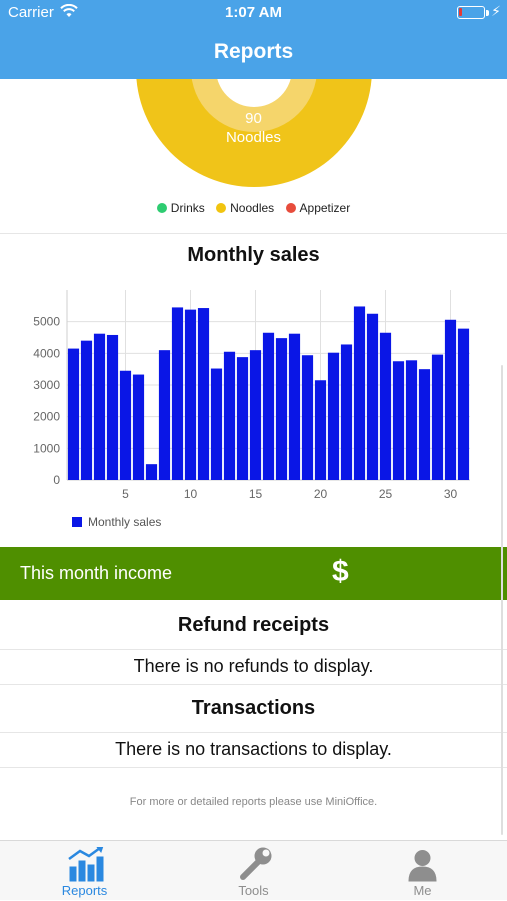  I want to click on chart-title: Monthly sales, so click(253, 255).